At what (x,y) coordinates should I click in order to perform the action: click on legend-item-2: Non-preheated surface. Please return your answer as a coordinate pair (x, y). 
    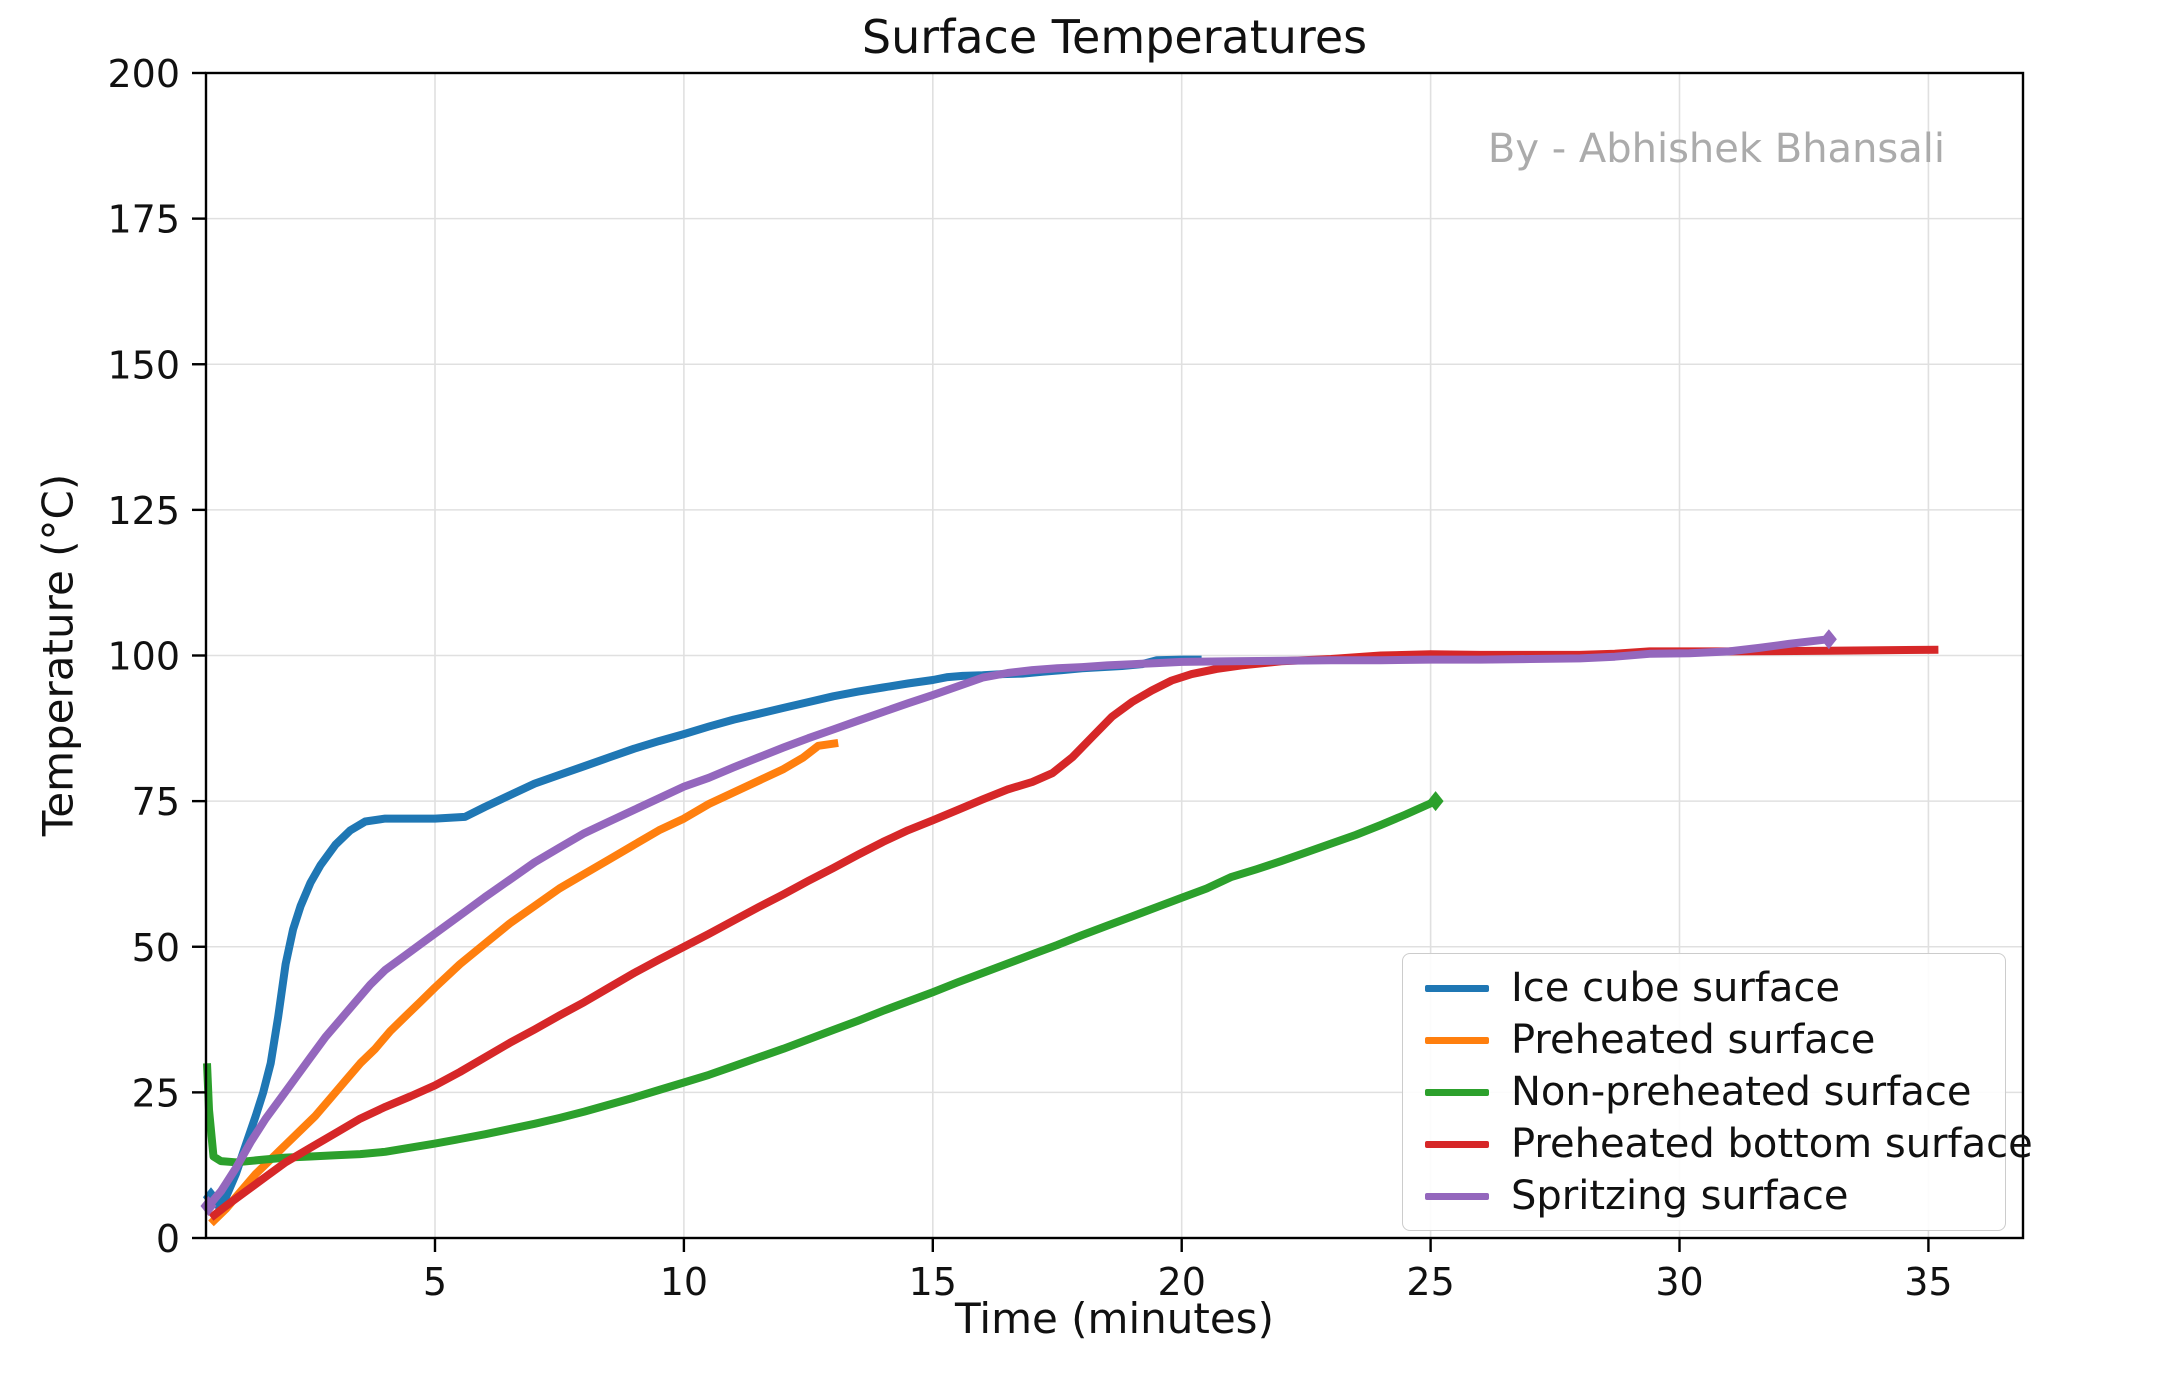
    Looking at the image, I should click on (1704, 1092).